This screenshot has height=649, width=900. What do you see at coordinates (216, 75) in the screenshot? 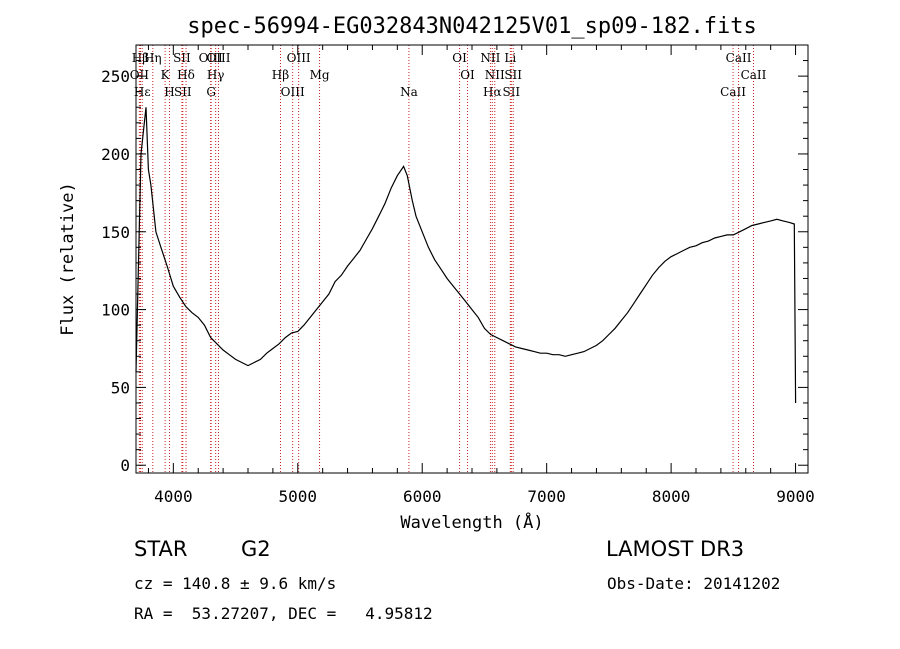
I see `line-label-10: Hγ` at bounding box center [216, 75].